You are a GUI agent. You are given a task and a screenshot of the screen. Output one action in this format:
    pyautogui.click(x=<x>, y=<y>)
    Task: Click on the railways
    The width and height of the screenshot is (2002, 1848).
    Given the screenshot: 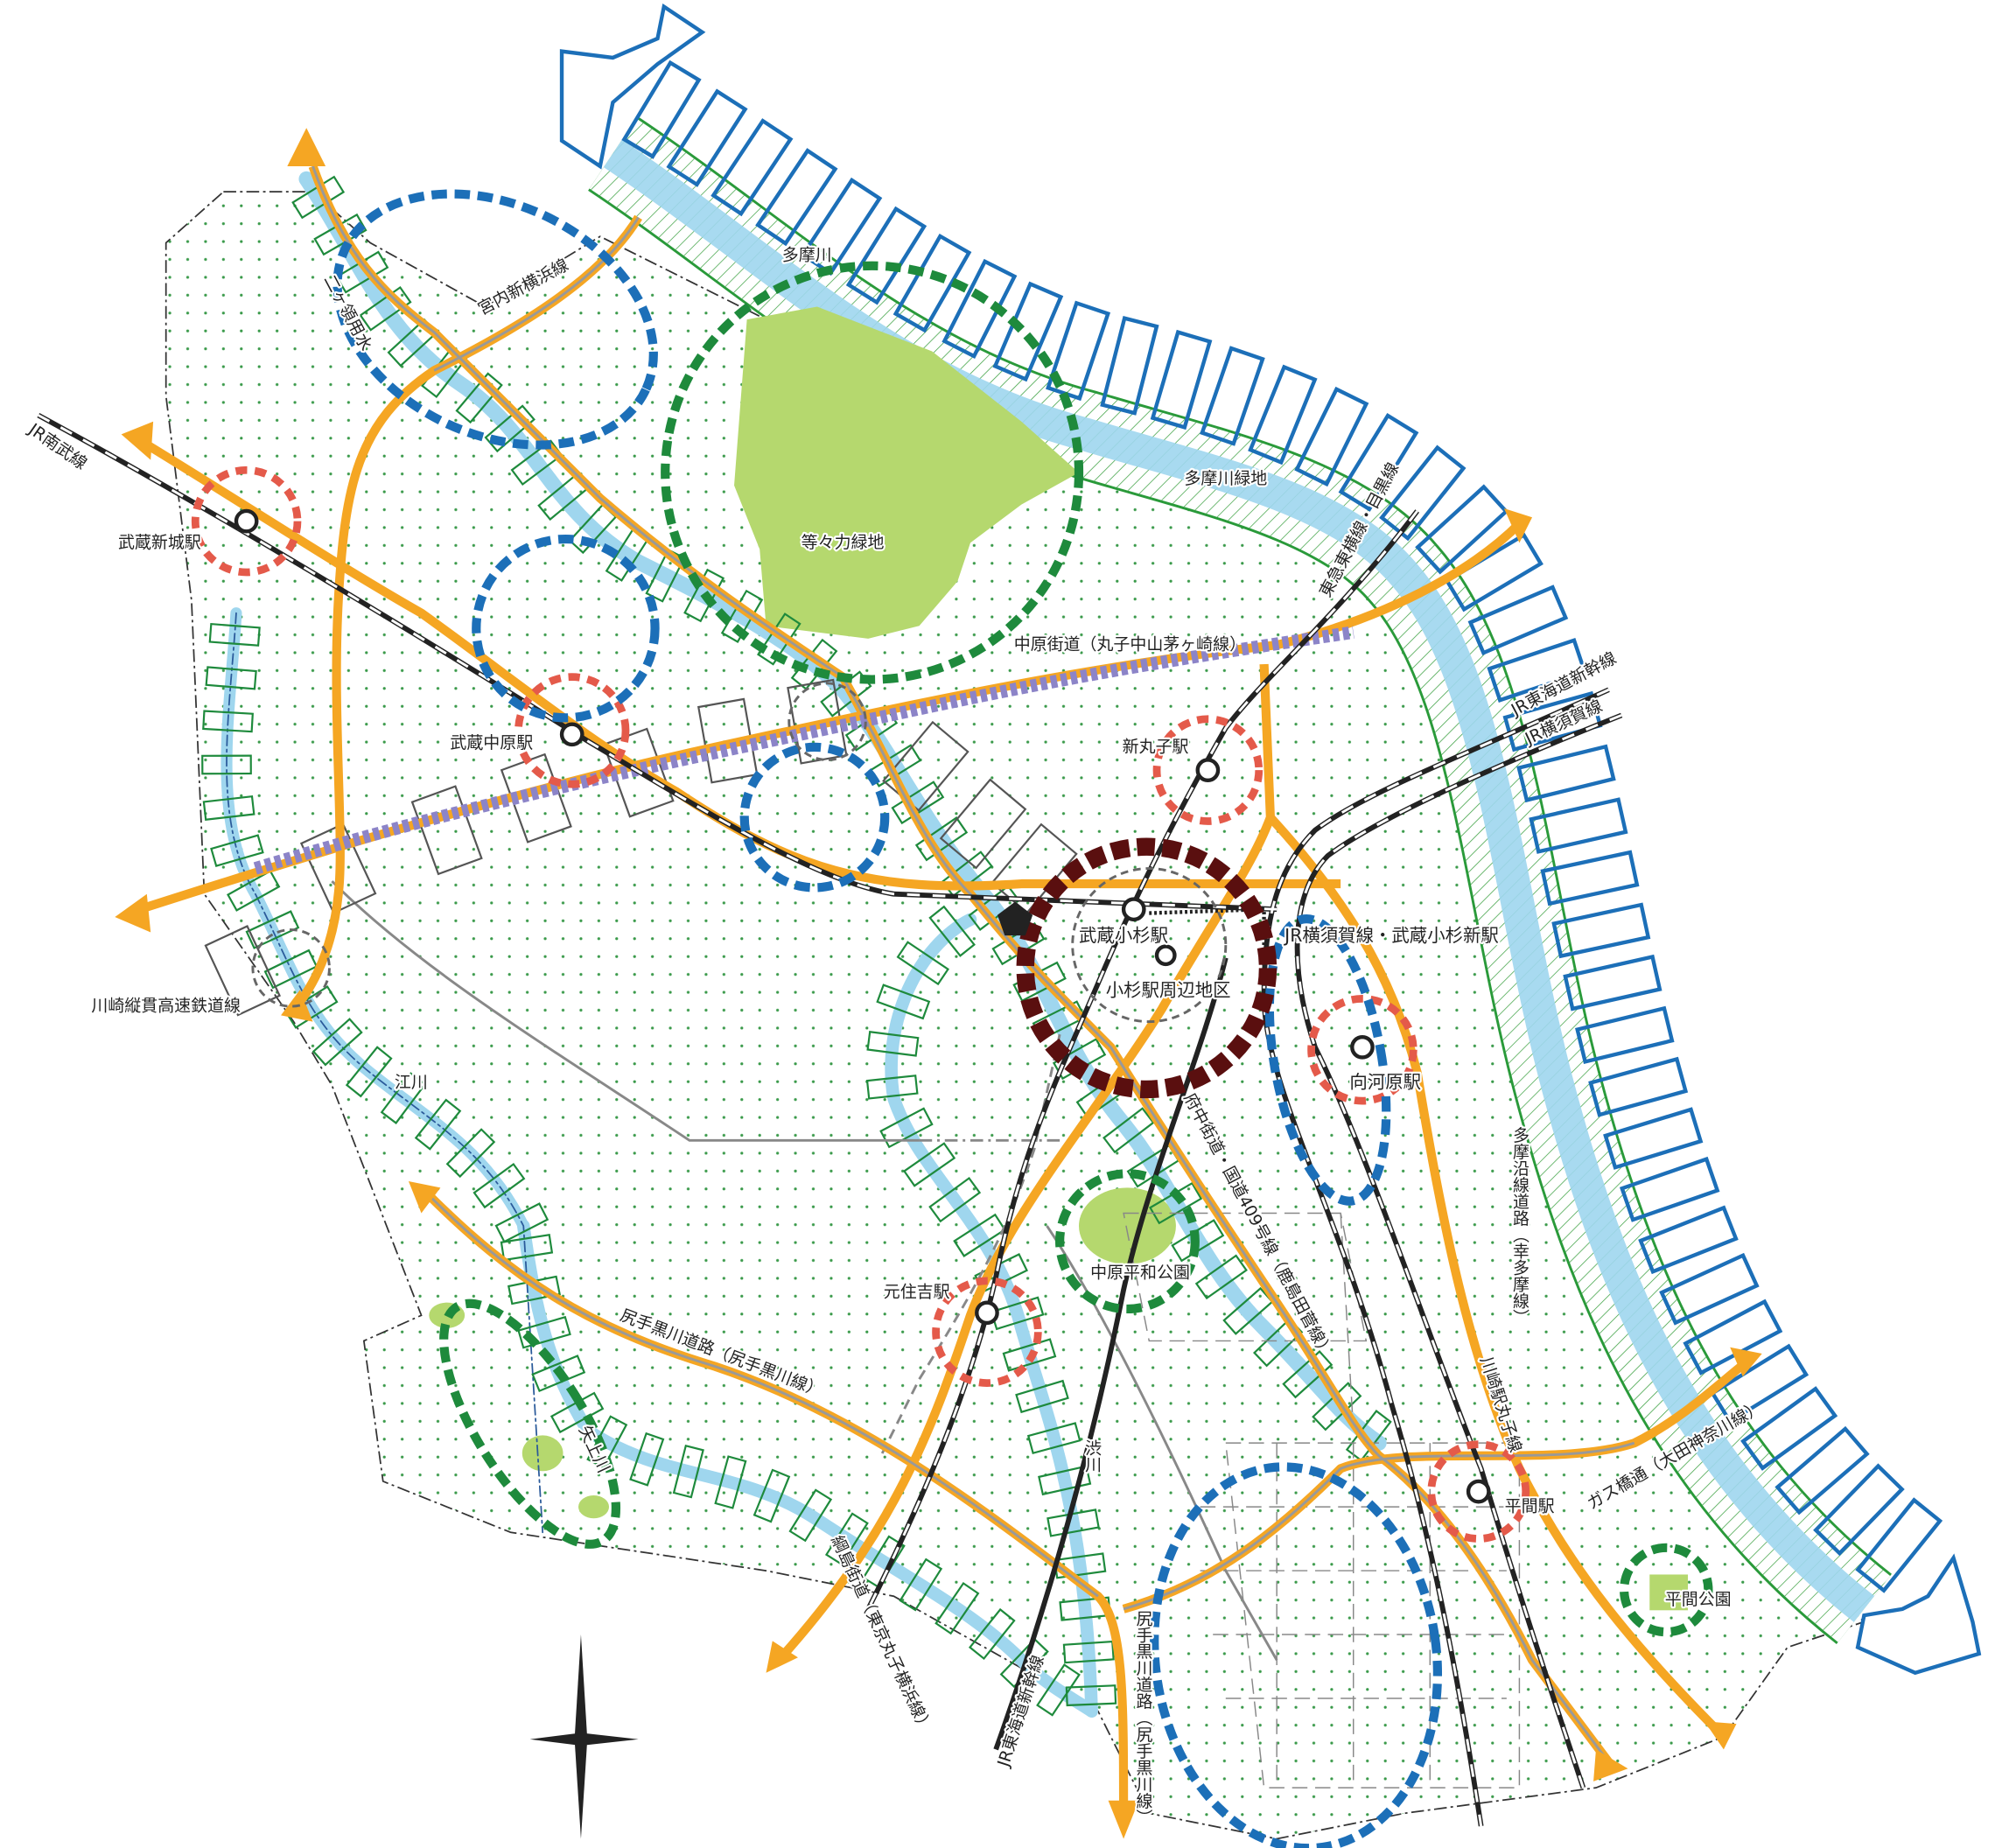 What is the action you would take?
    pyautogui.click(x=1459, y=1251)
    